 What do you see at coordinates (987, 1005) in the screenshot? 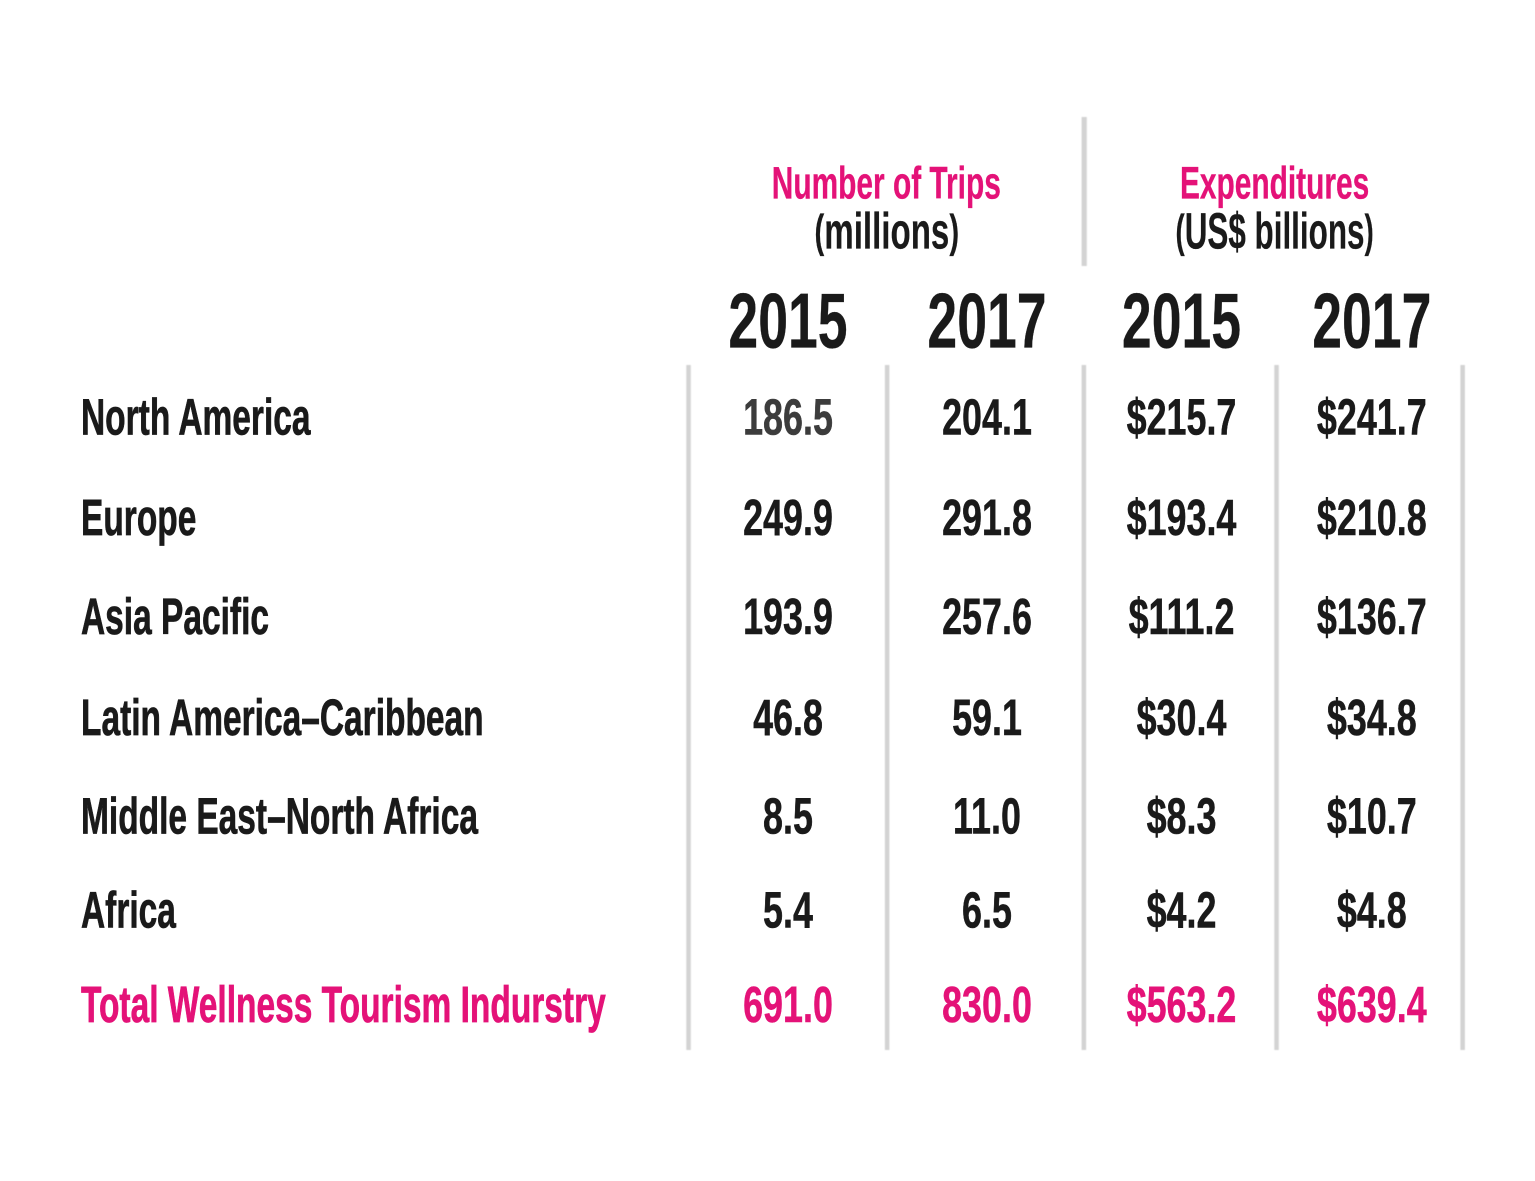
I see `svg-text: 830.0` at bounding box center [987, 1005].